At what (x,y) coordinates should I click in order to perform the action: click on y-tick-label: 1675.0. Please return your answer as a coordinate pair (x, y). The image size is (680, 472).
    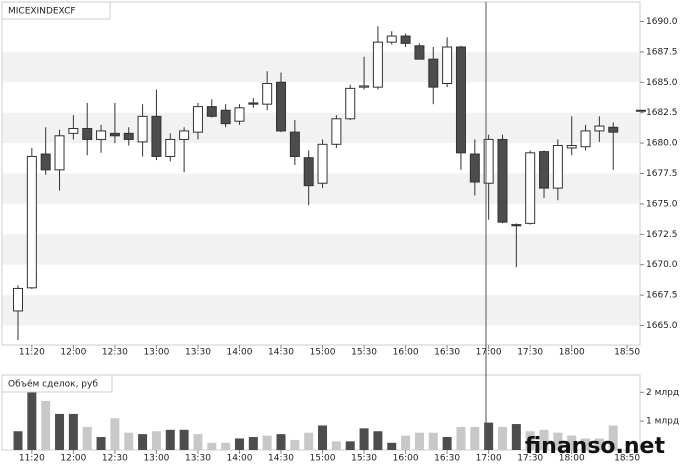
    Looking at the image, I should click on (662, 204).